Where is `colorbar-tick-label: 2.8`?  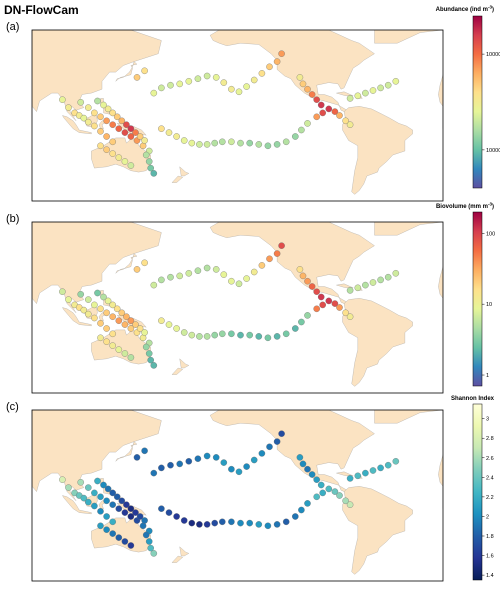 colorbar-tick-label: 2.8 is located at coordinates (490, 439).